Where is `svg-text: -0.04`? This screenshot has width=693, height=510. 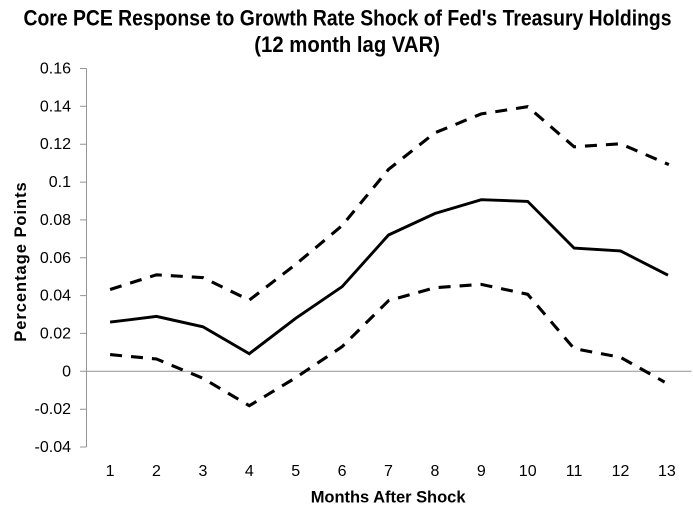 svg-text: -0.04 is located at coordinates (53, 447).